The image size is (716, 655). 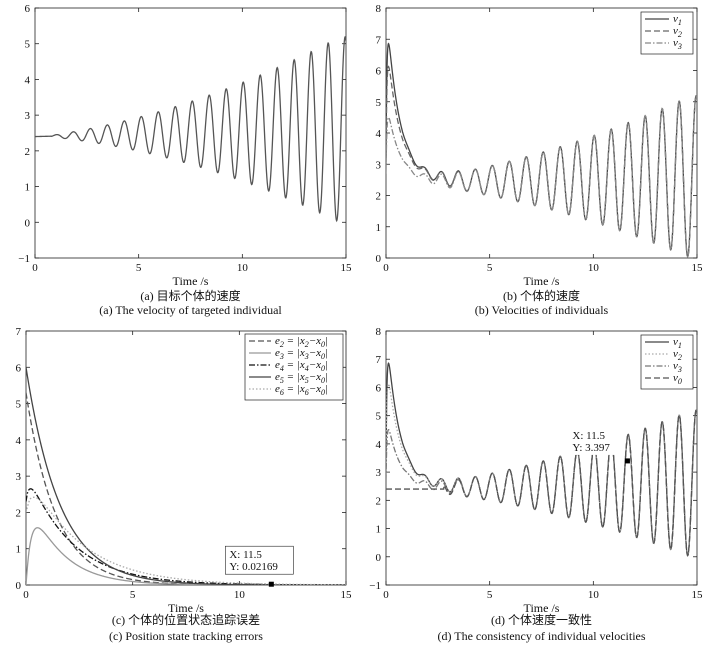 What do you see at coordinates (542, 310) in the screenshot?
I see `caption-en: (b) Velocities of individuals` at bounding box center [542, 310].